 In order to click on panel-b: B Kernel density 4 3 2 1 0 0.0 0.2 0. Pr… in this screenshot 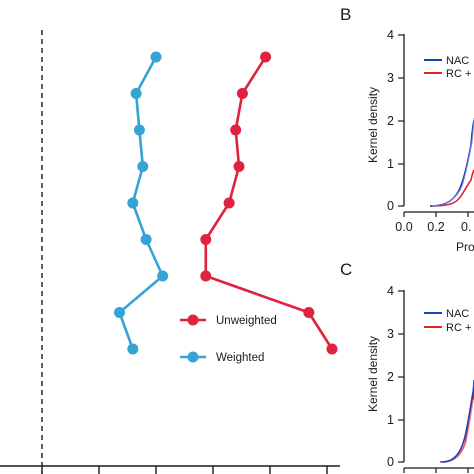, I will do `click(407, 129)`.